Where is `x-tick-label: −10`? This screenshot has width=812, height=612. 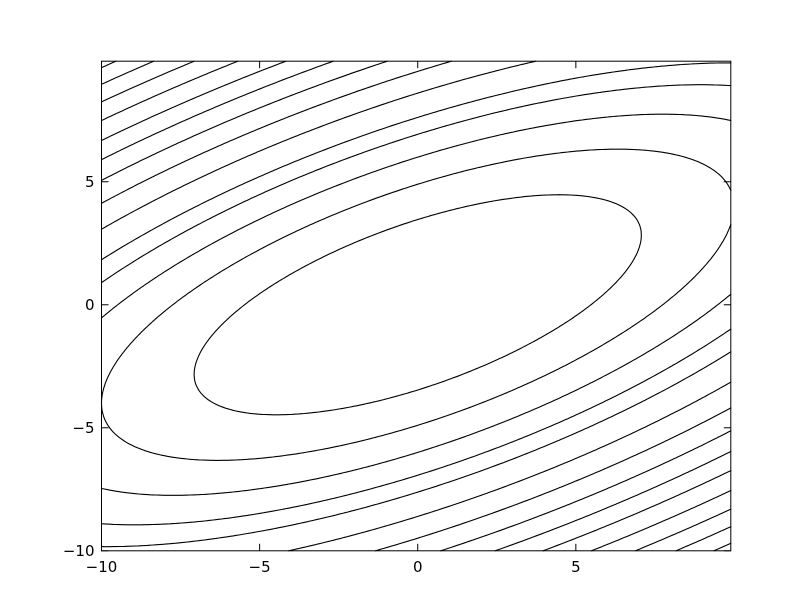 x-tick-label: −10 is located at coordinates (102, 567).